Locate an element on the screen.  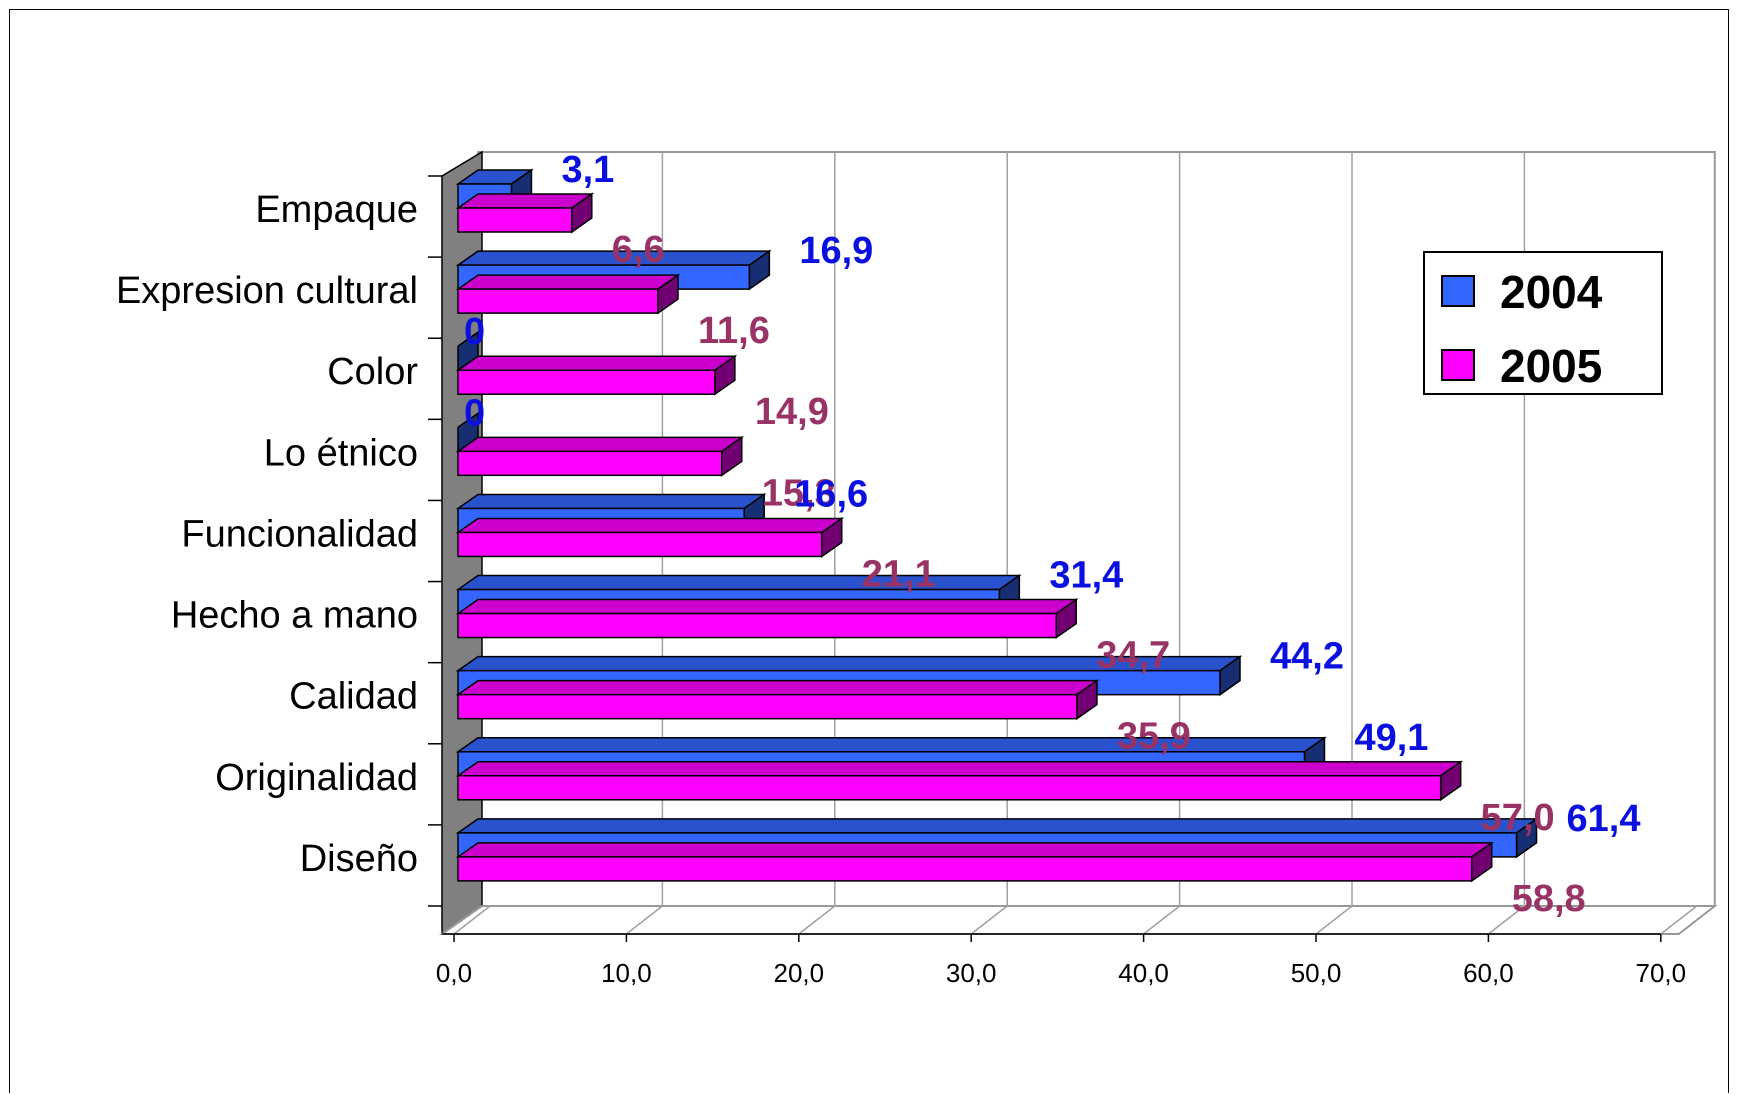
value-label-2004: 61,4 is located at coordinates (1604, 819).